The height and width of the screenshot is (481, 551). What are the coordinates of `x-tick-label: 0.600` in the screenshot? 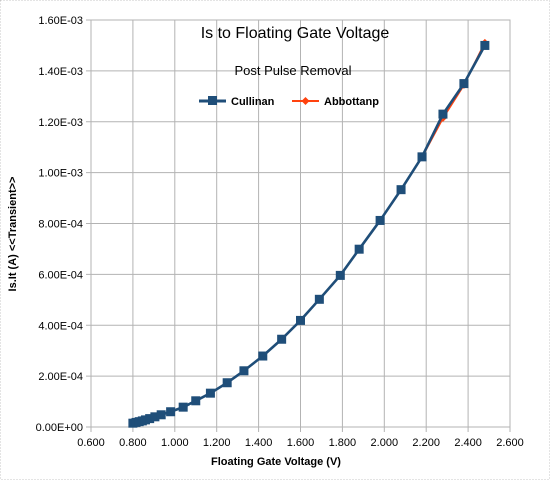 It's located at (91, 443).